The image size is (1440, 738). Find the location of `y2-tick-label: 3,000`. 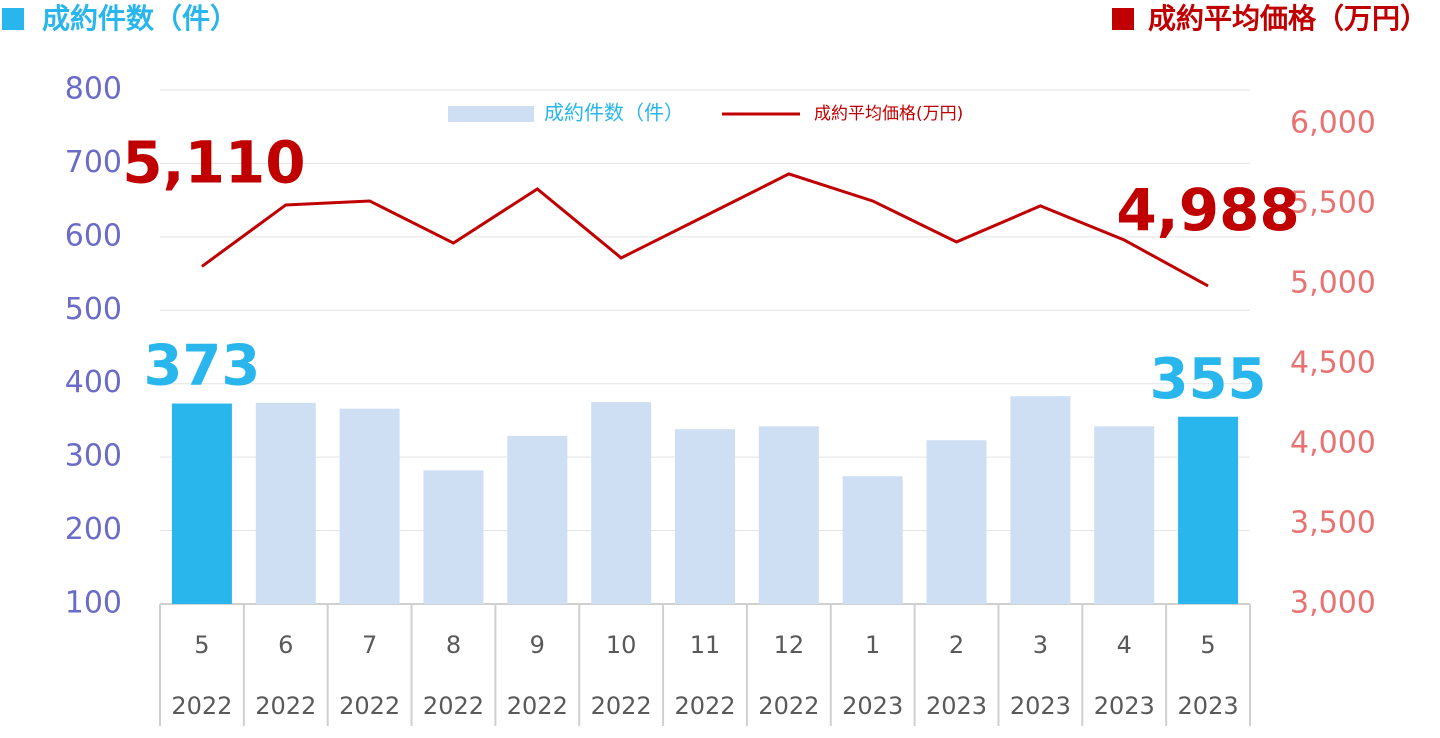

y2-tick-label: 3,000 is located at coordinates (1333, 603).